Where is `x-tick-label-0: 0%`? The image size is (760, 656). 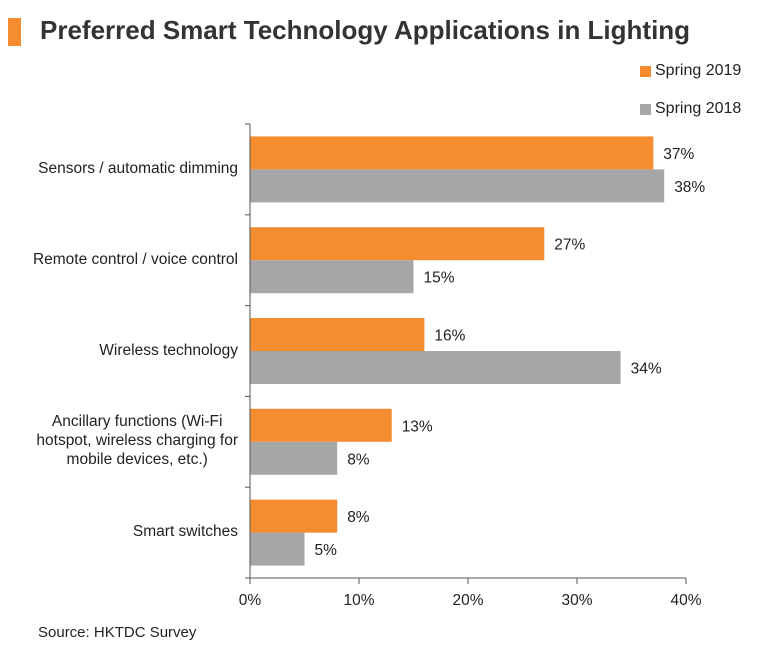 x-tick-label-0: 0% is located at coordinates (250, 600).